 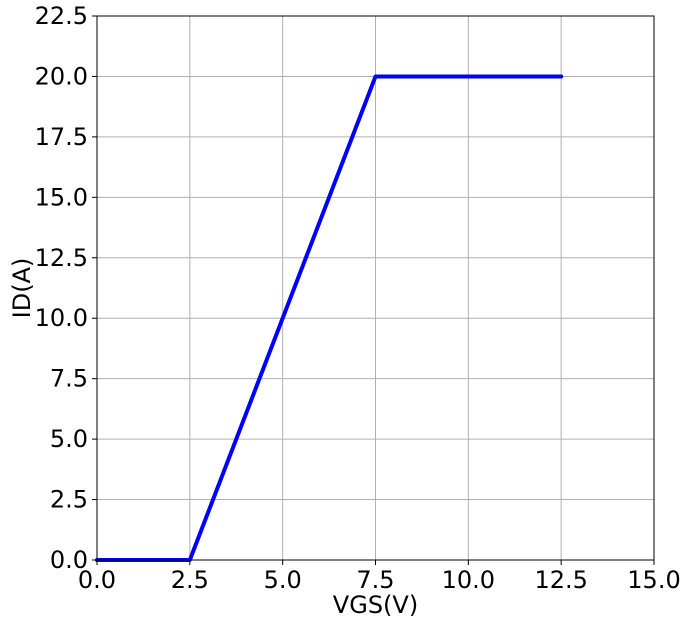 I want to click on x-tick-label-2: 5.0, so click(x=283, y=580).